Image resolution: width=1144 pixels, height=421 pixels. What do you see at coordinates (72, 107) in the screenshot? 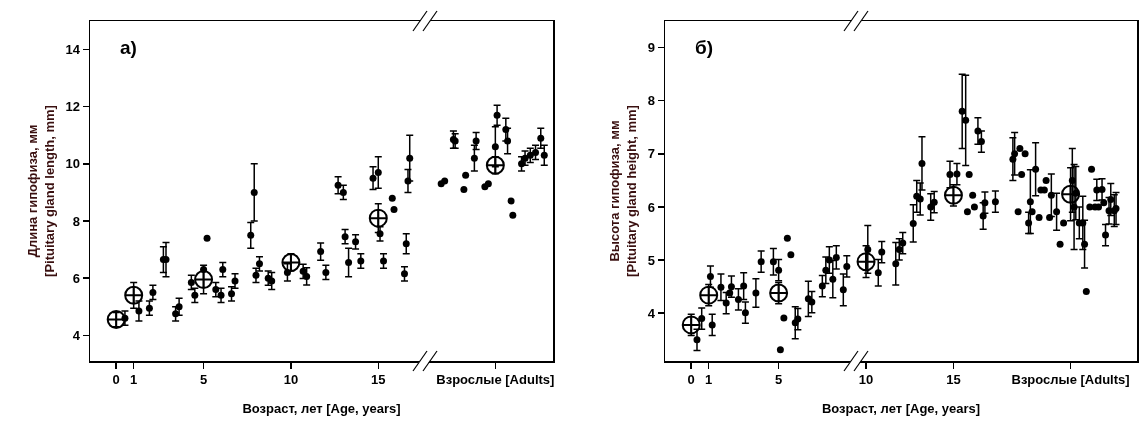
I see `y-tick-label: 12` at bounding box center [72, 107].